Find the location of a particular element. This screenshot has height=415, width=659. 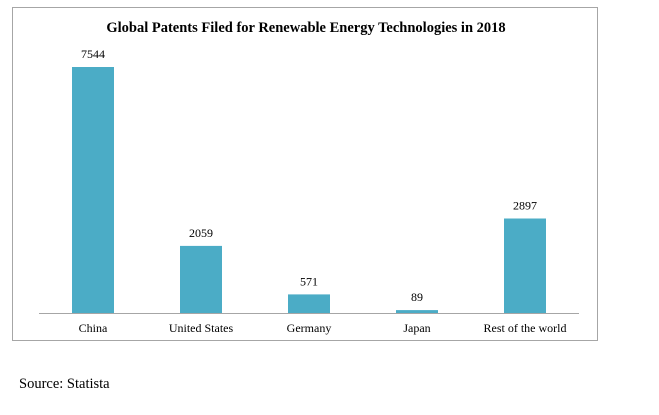

data-label: 7544 is located at coordinates (93, 54).